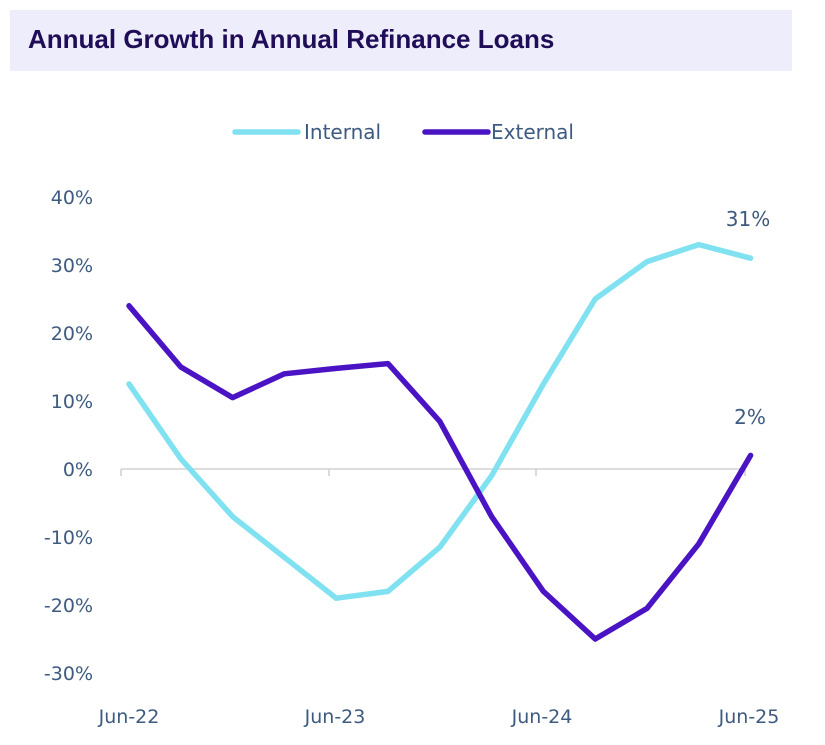  I want to click on end-data-label: 2%, so click(750, 417).